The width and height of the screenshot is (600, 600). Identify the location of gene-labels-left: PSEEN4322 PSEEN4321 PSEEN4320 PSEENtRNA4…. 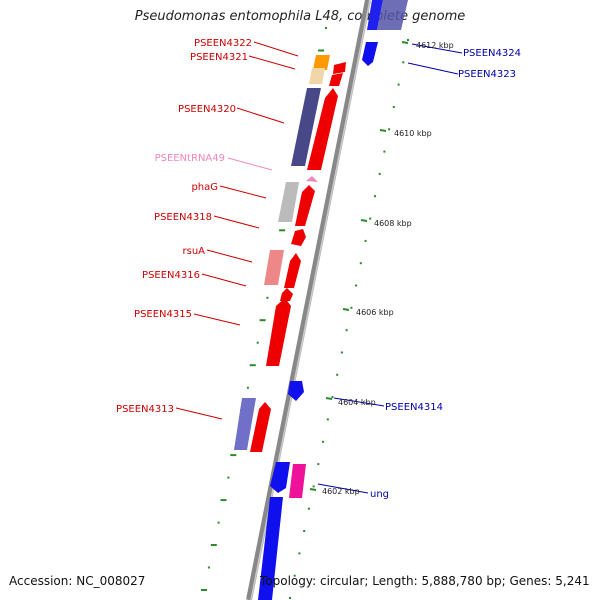
(184, 226).